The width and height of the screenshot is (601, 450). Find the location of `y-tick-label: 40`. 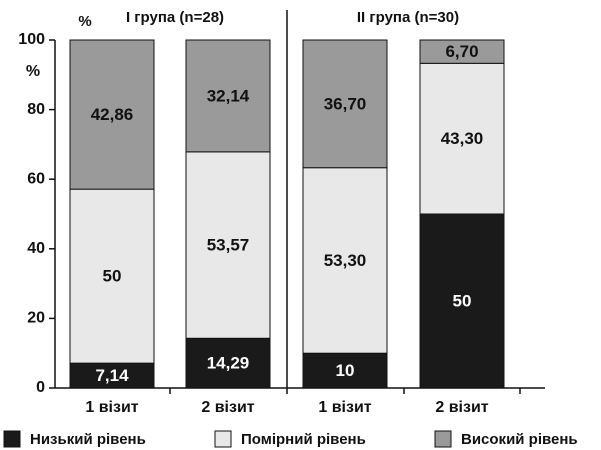

y-tick-label: 40 is located at coordinates (36, 248).